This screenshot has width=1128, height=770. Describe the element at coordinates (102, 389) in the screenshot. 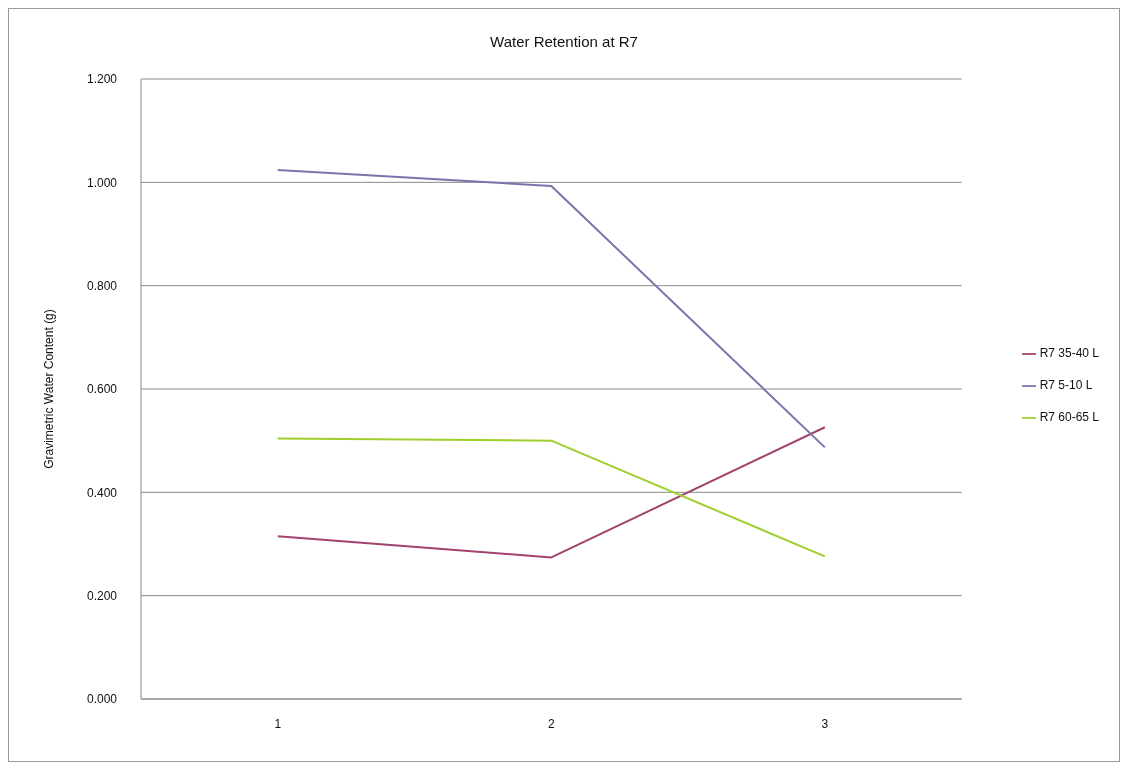

I see `y-tick-label: 0.600` at that location.